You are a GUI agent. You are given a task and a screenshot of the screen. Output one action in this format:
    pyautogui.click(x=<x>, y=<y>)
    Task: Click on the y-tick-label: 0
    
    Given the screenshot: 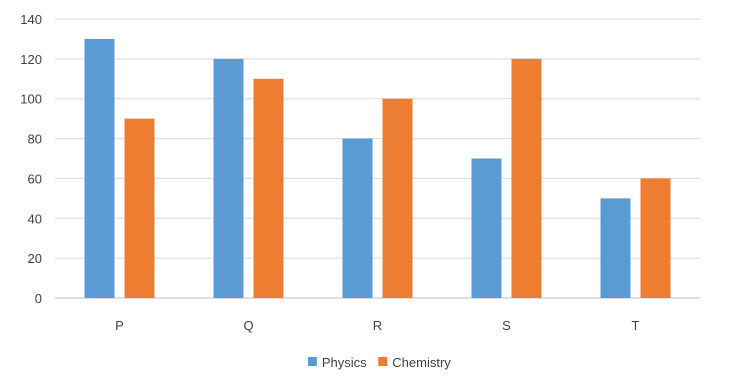 What is the action you would take?
    pyautogui.click(x=38, y=298)
    